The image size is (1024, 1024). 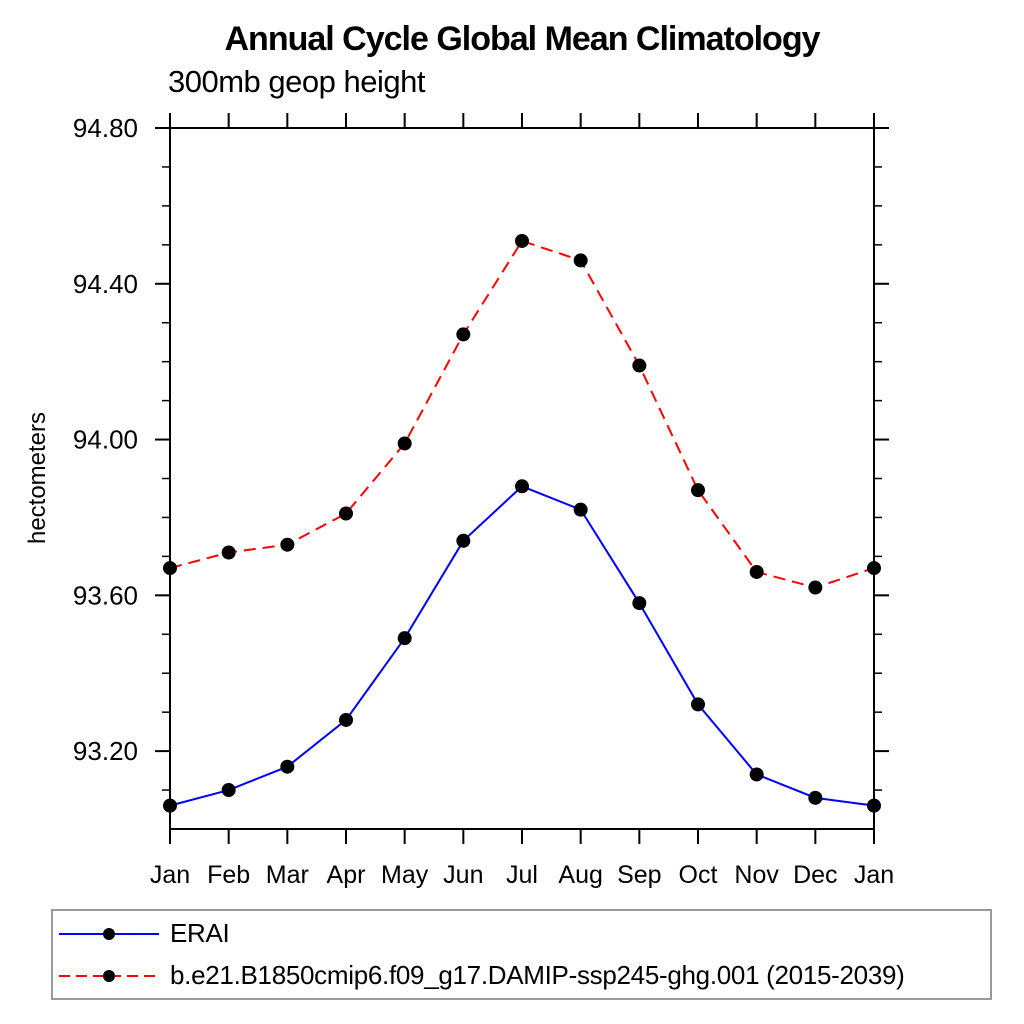 What do you see at coordinates (105, 751) in the screenshot?
I see `y-tick-label: 93.20` at bounding box center [105, 751].